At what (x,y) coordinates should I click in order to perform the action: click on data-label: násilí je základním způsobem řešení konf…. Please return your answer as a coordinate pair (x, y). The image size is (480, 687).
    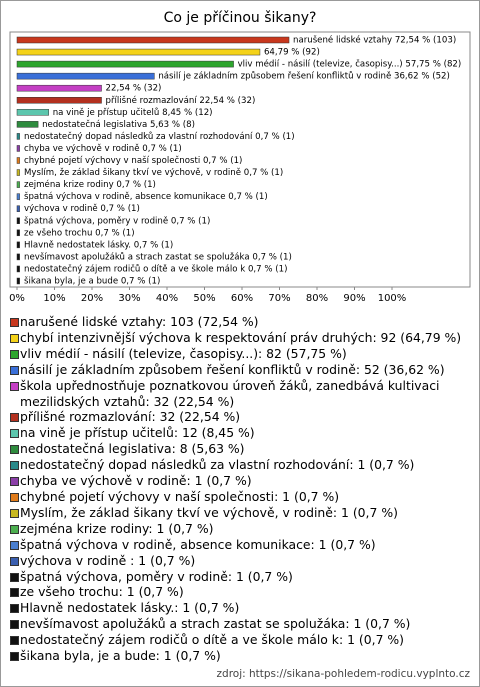
    Looking at the image, I should click on (304, 76).